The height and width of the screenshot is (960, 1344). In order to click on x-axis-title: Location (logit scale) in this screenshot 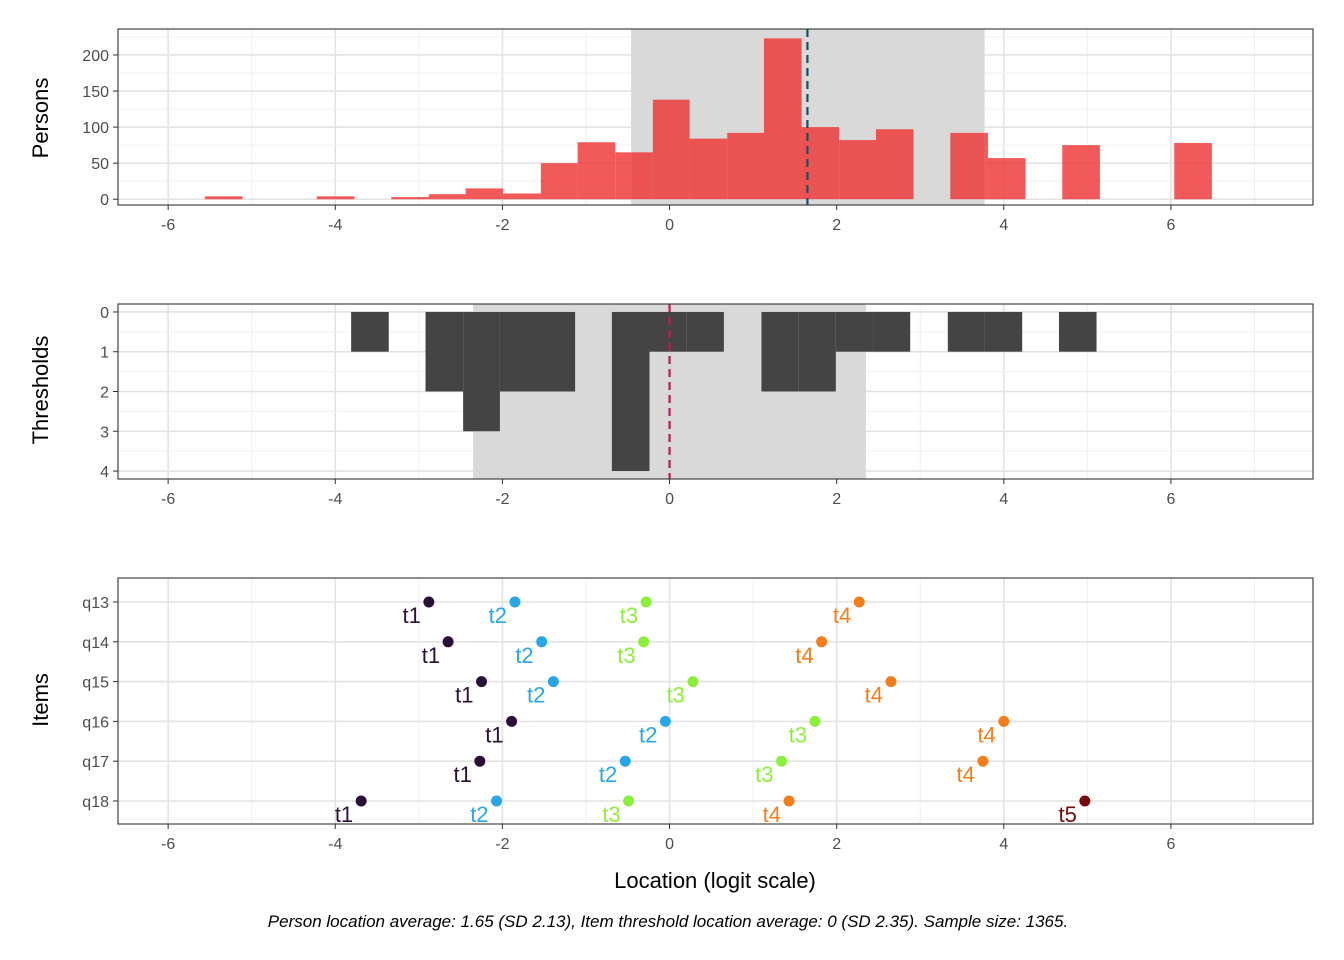, I will do `click(715, 880)`.